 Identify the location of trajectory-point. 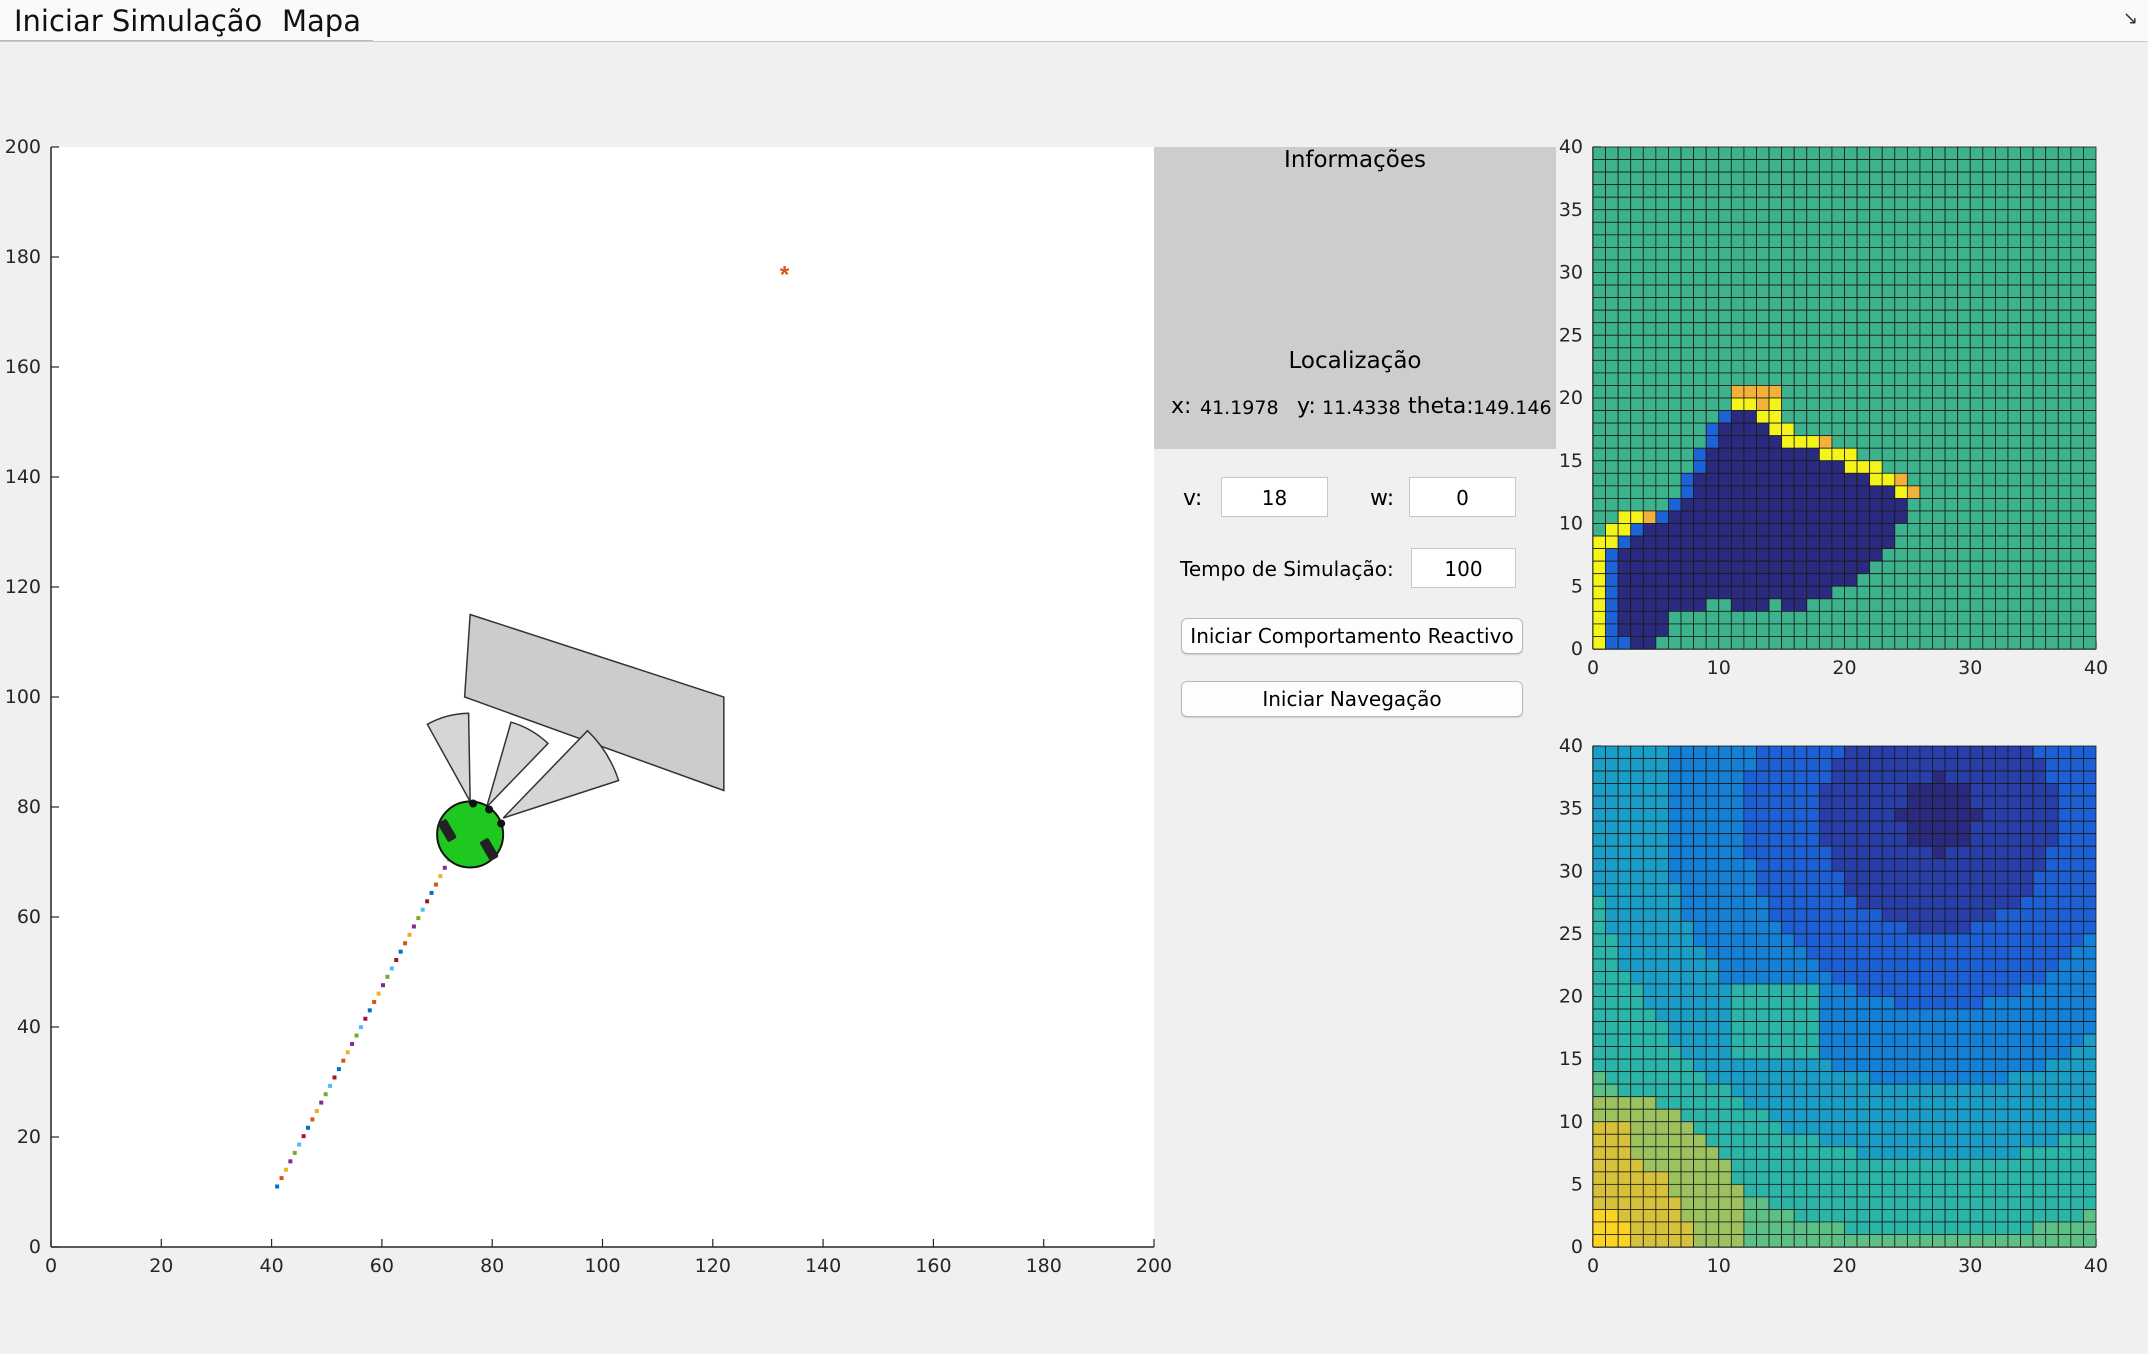
(299, 1144).